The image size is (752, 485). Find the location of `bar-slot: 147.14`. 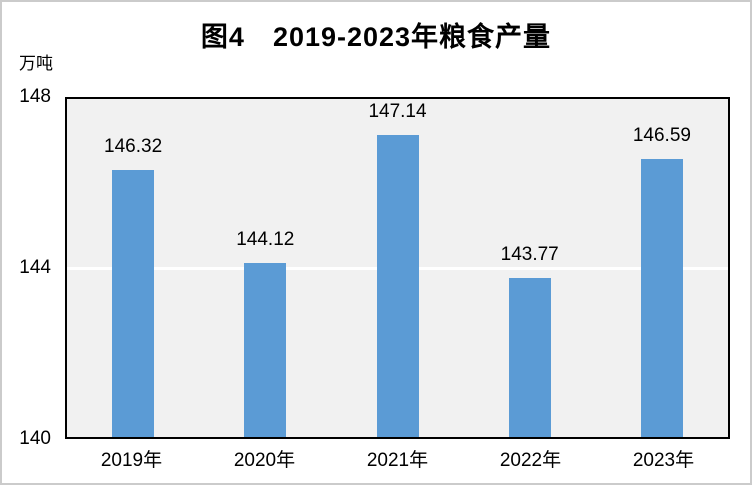

bar-slot: 147.14 is located at coordinates (397, 268).